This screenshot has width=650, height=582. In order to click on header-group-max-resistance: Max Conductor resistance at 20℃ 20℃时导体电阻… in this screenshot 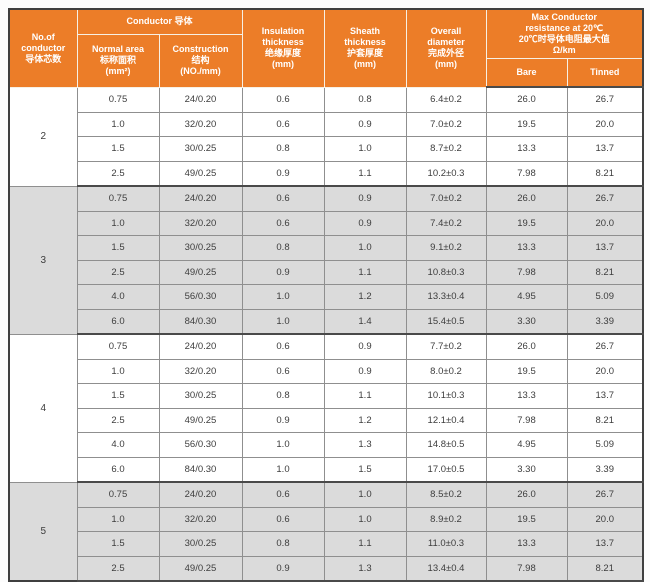, I will do `click(564, 33)`.